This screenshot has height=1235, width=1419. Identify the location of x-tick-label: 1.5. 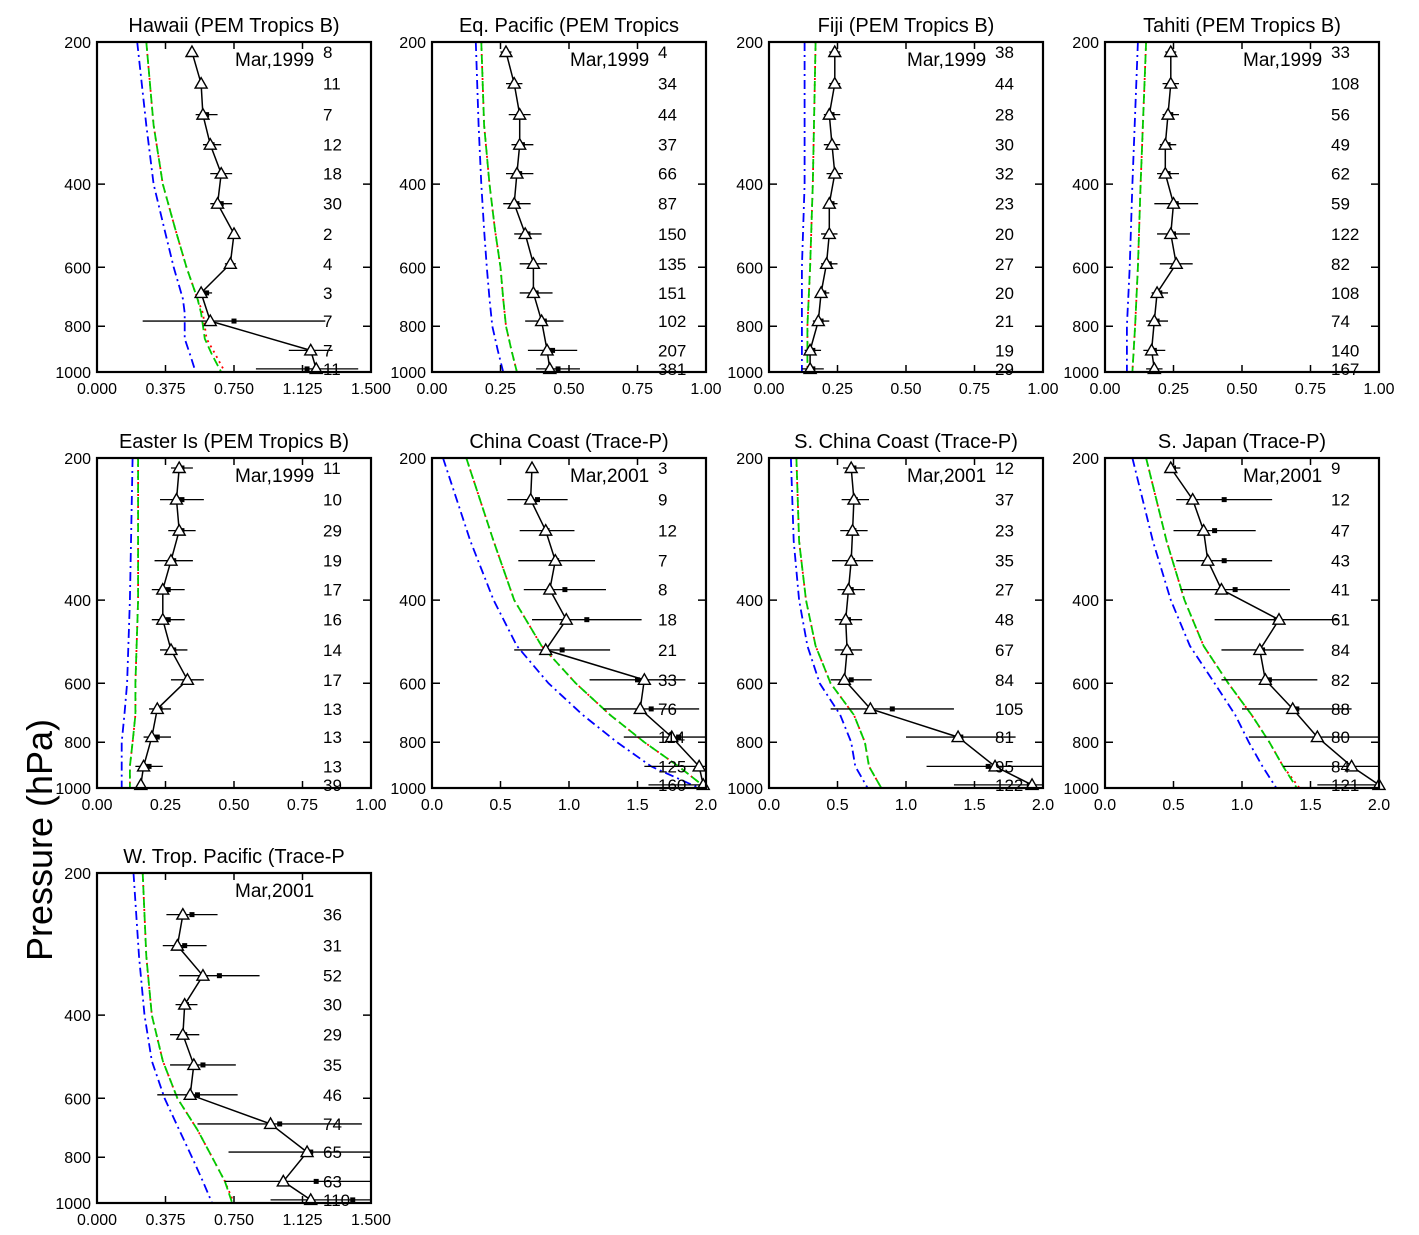
(1310, 805).